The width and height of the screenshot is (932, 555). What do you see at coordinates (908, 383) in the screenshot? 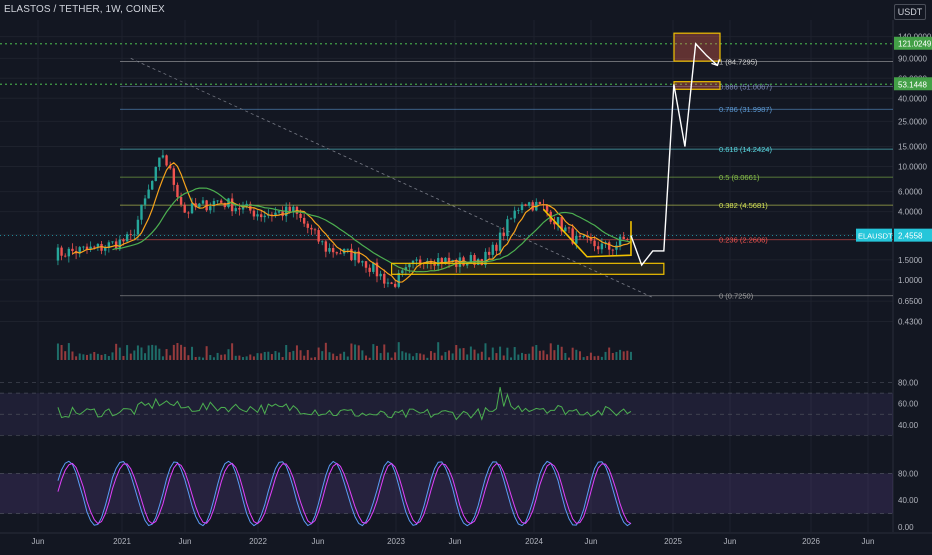
I see `rsi-tick-label: 80.00` at bounding box center [908, 383].